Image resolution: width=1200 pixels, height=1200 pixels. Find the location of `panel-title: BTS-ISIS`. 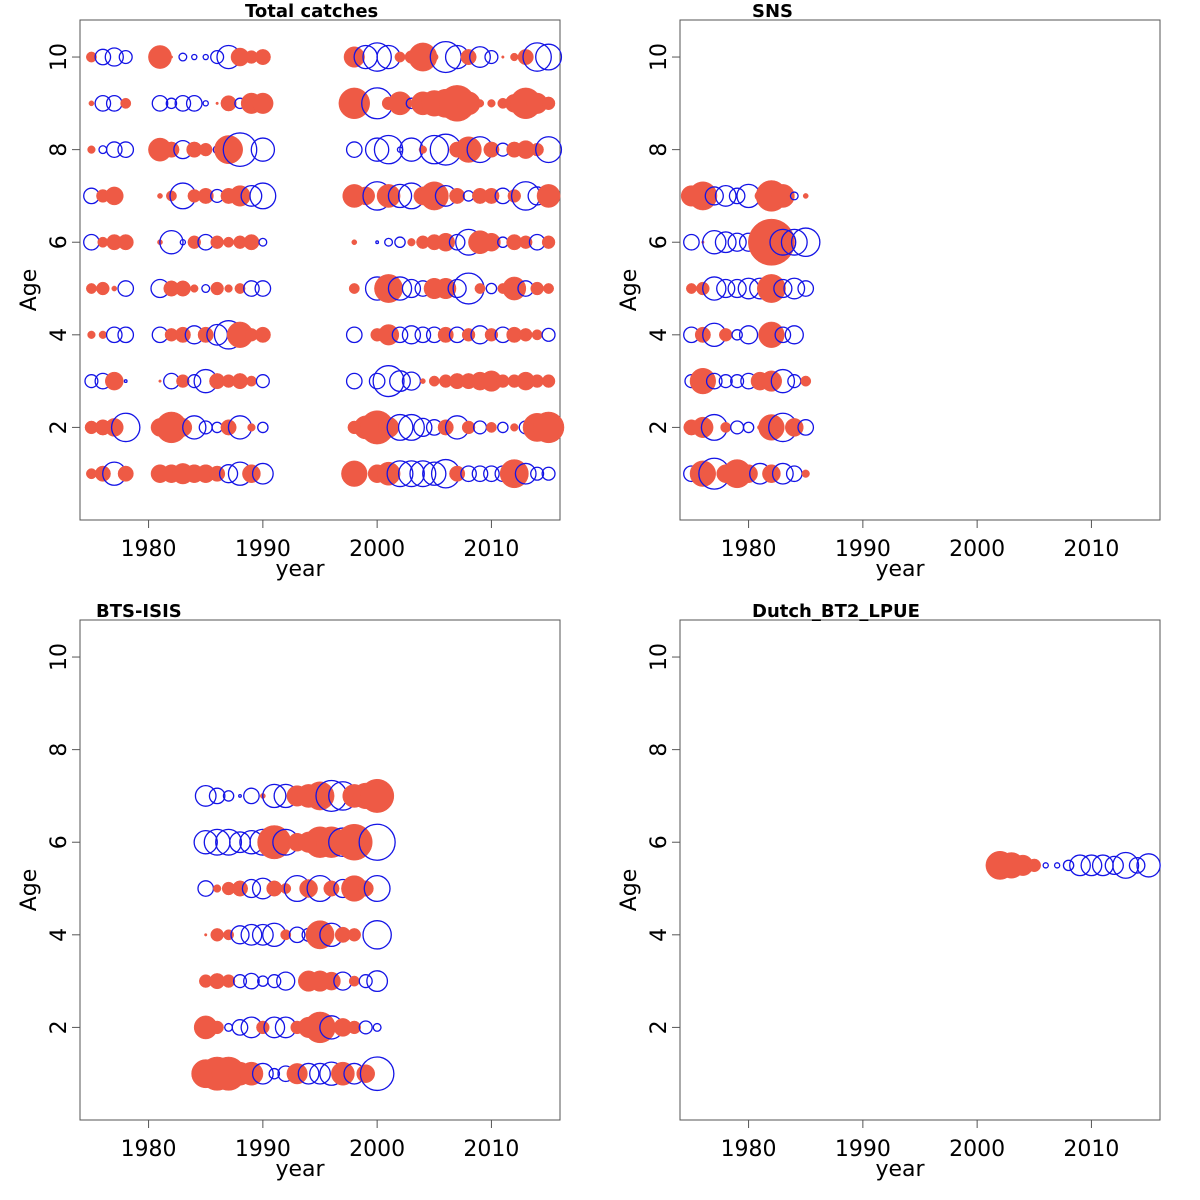

panel-title: BTS-ISIS is located at coordinates (139, 611).